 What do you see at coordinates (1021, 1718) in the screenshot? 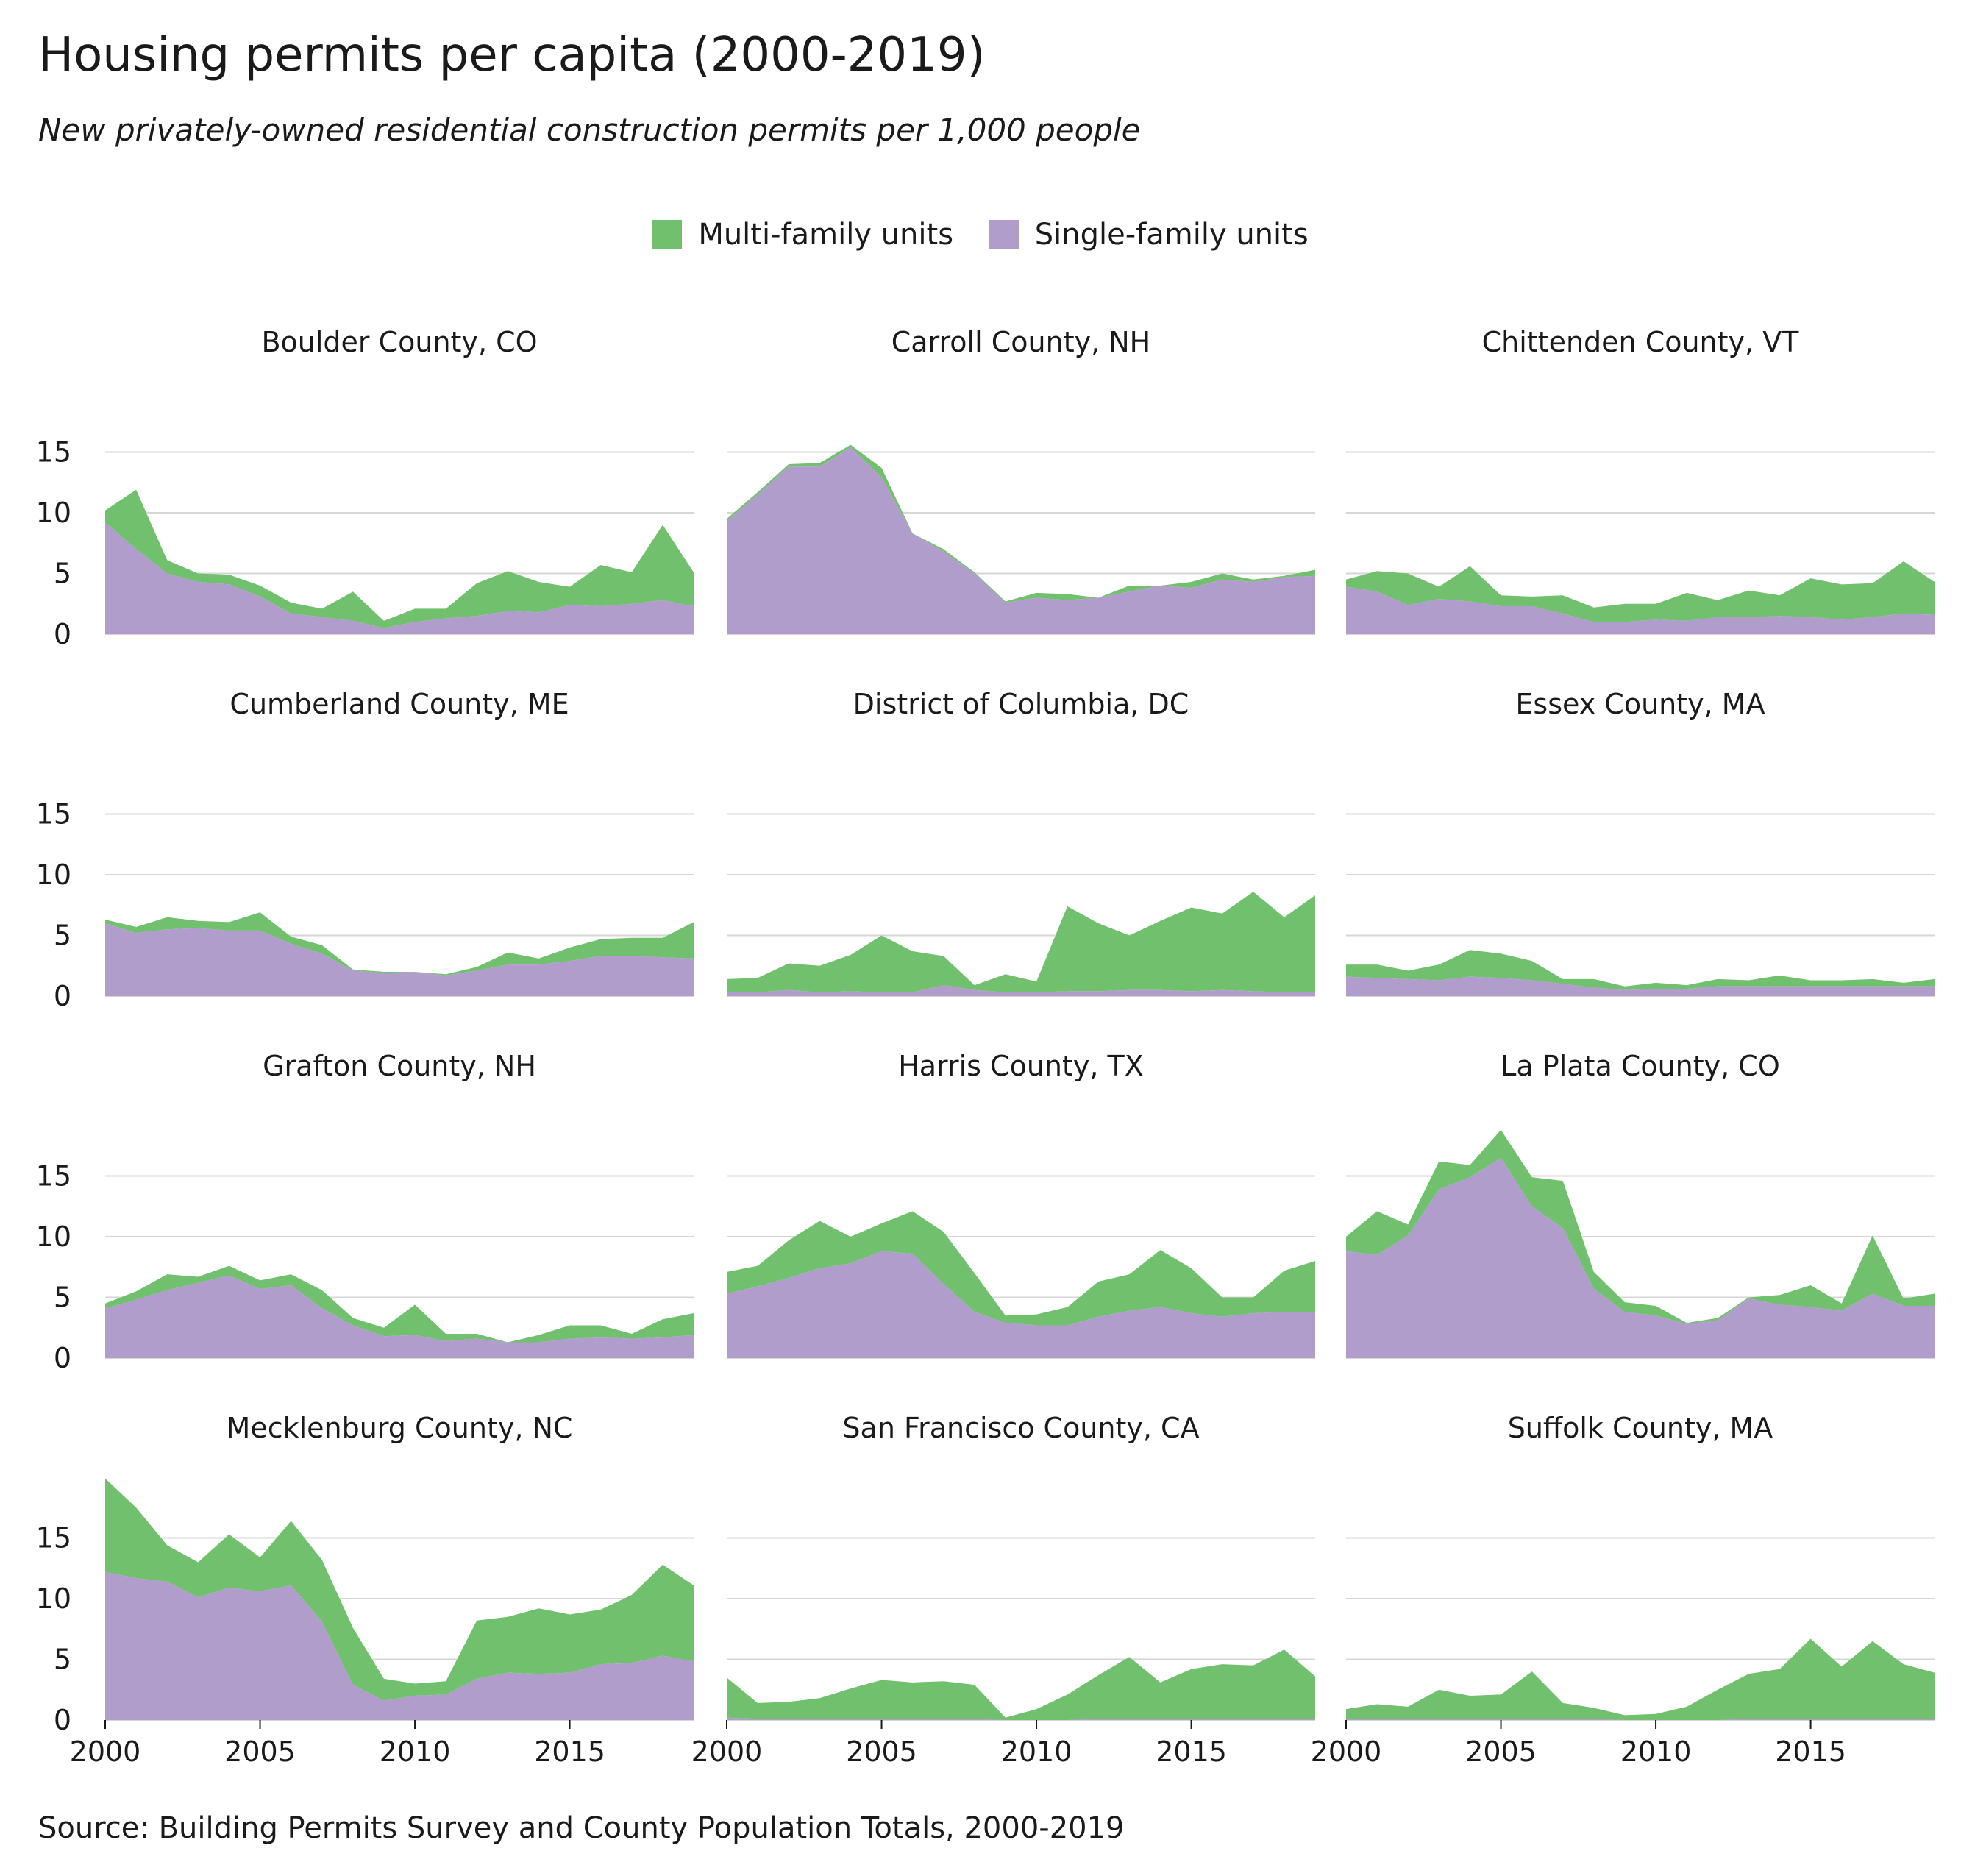
I see `area-single-family-san-francisco-county-ca` at bounding box center [1021, 1718].